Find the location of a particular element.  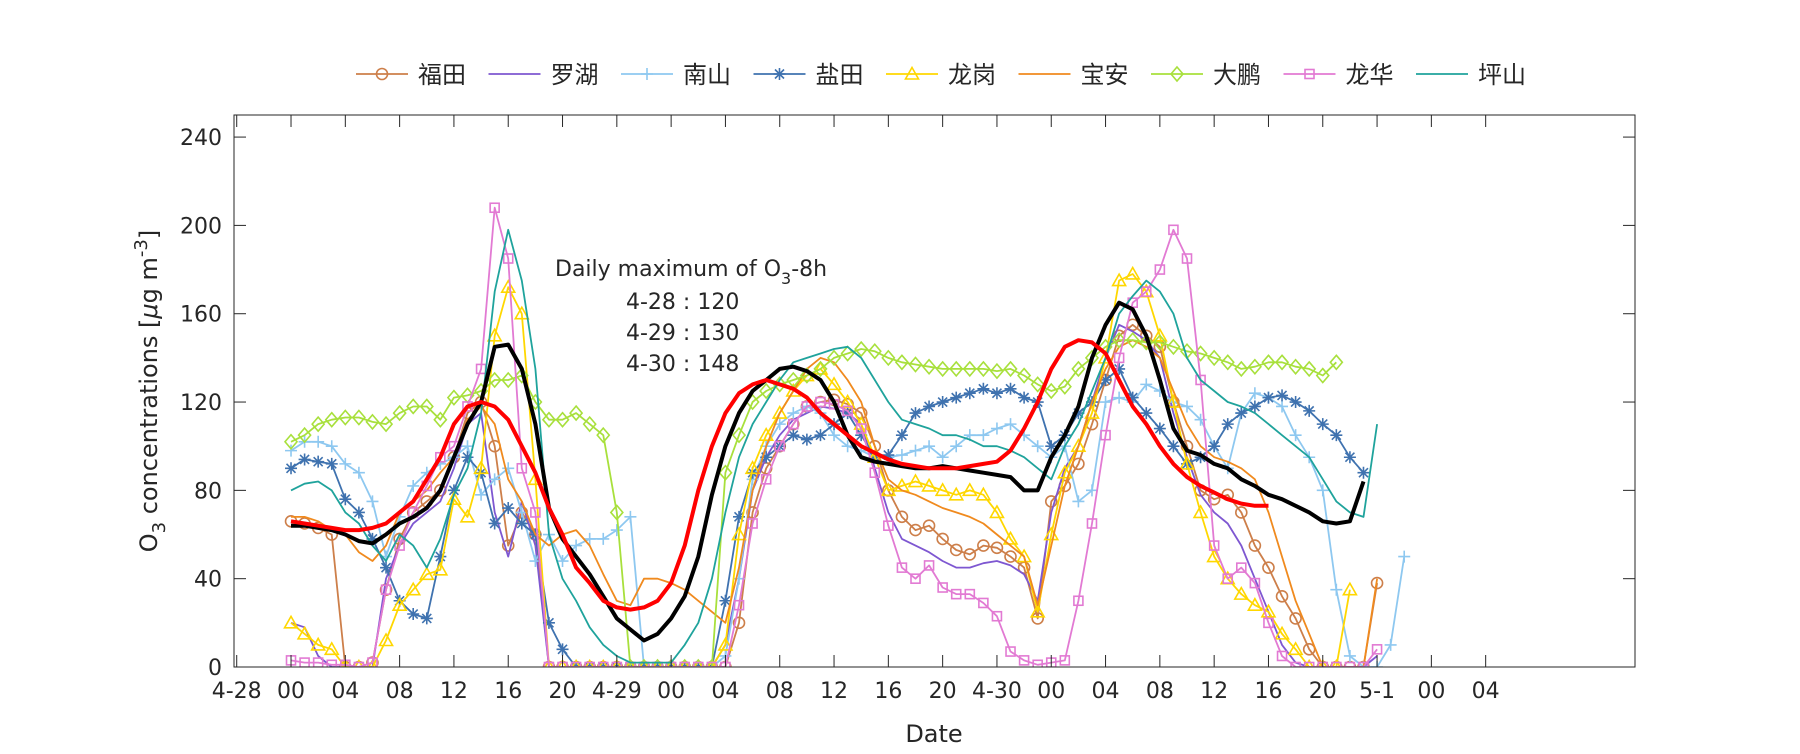

x-tick-label: 12 is located at coordinates (834, 691).